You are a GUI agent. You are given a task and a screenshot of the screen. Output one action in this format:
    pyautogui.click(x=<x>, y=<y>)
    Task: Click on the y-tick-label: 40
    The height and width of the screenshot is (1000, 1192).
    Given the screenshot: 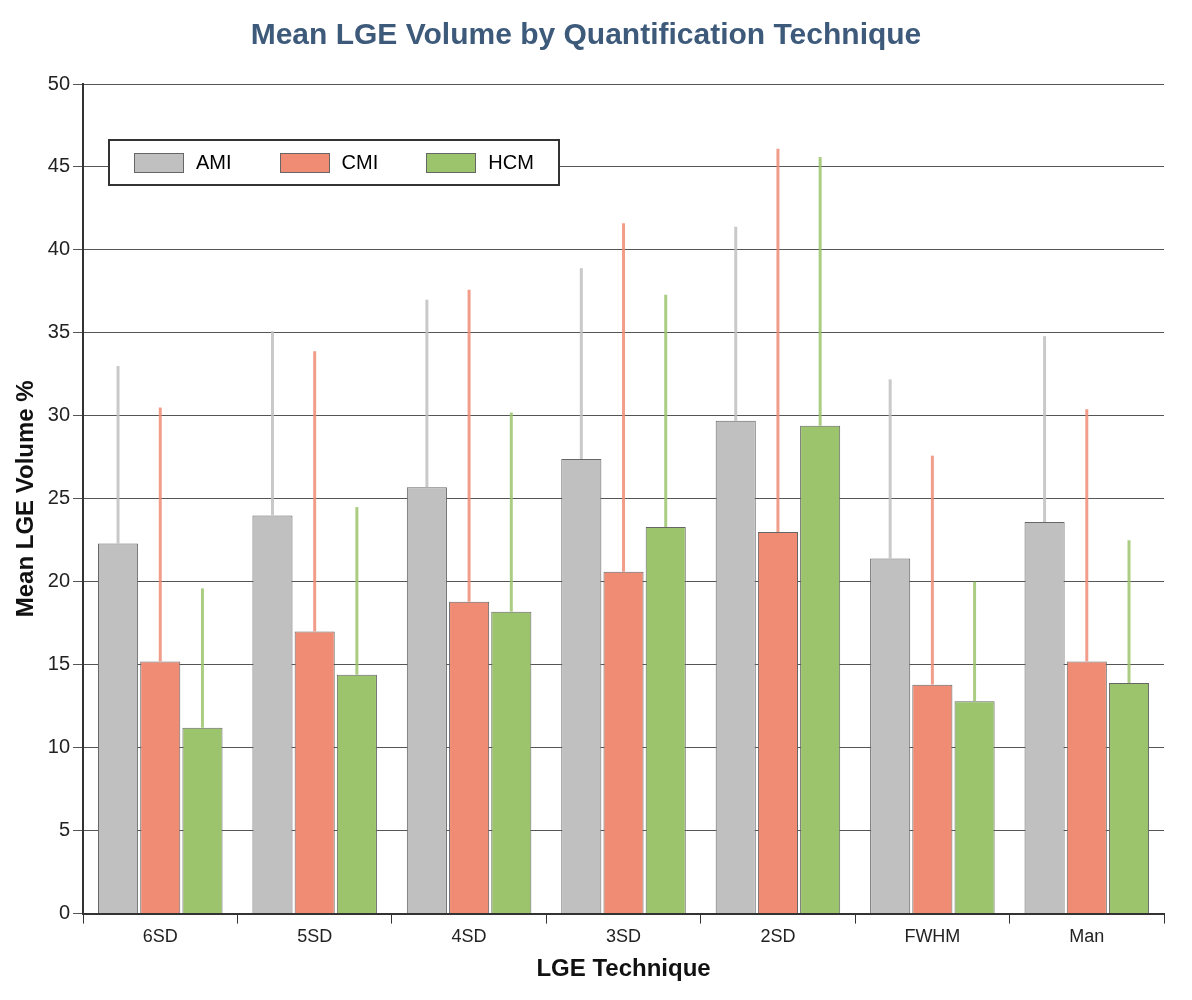 What is the action you would take?
    pyautogui.click(x=59, y=248)
    